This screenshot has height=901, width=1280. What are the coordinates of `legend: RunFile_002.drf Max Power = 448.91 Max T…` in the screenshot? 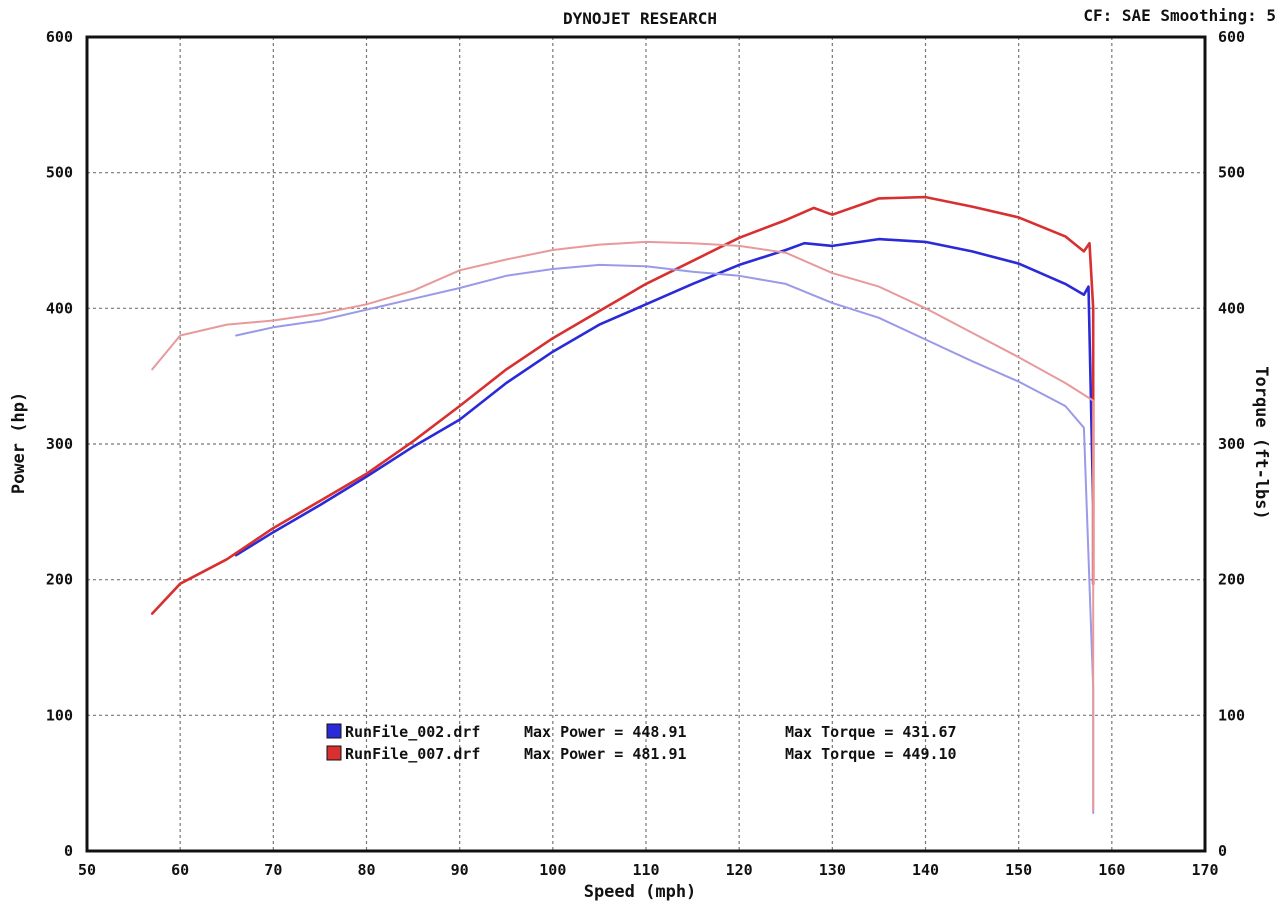 It's located at (641, 743).